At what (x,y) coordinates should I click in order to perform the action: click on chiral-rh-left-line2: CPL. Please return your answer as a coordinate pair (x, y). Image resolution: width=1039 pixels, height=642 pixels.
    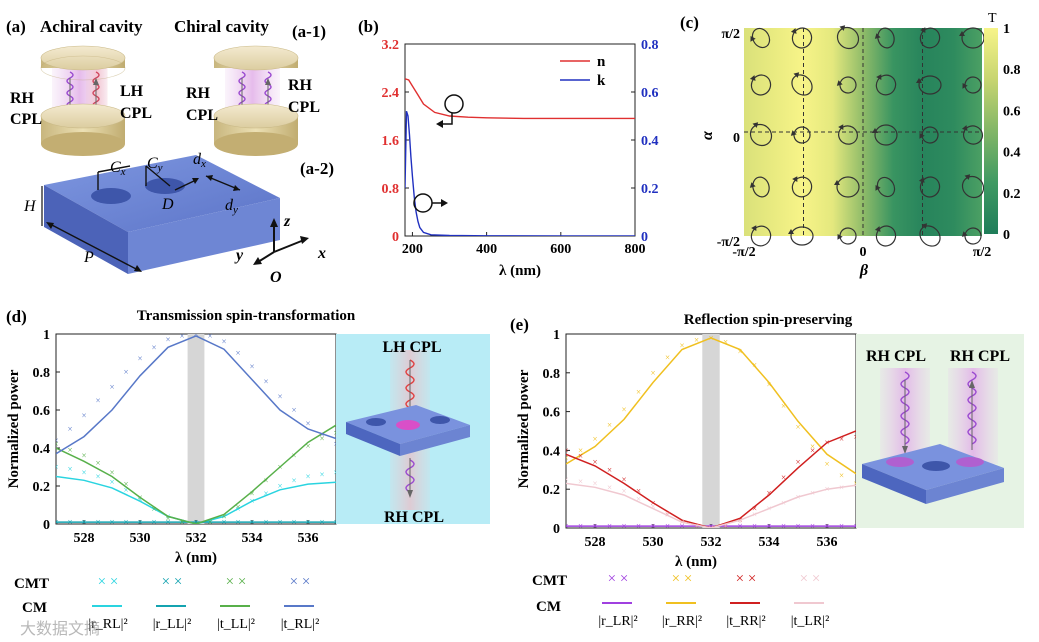
    Looking at the image, I should click on (202, 115).